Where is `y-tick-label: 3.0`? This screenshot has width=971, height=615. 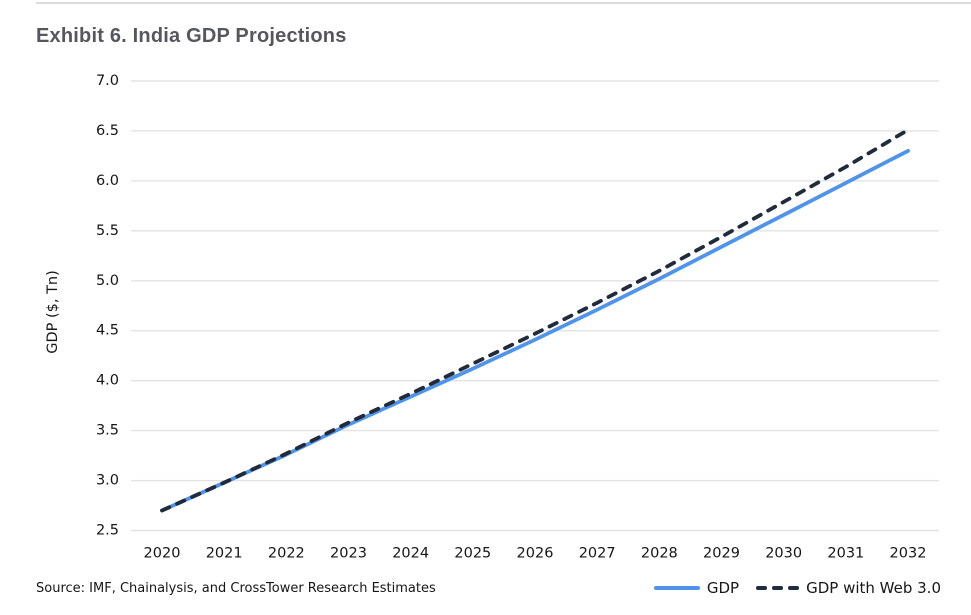
y-tick-label: 3.0 is located at coordinates (107, 481).